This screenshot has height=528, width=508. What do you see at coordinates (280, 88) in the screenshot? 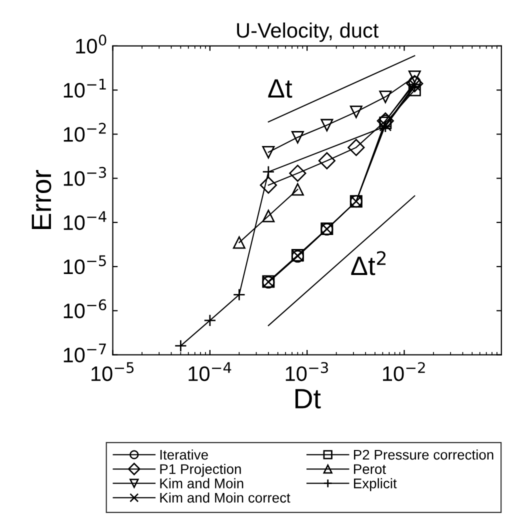
I see `annotation: Δt` at bounding box center [280, 88].